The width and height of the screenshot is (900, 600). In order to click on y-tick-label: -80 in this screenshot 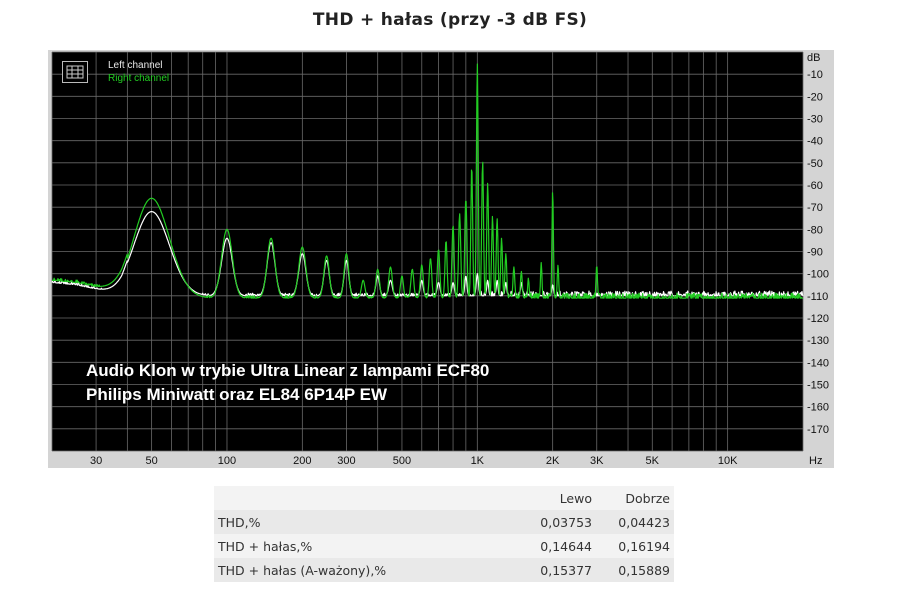, I will do `click(815, 230)`.